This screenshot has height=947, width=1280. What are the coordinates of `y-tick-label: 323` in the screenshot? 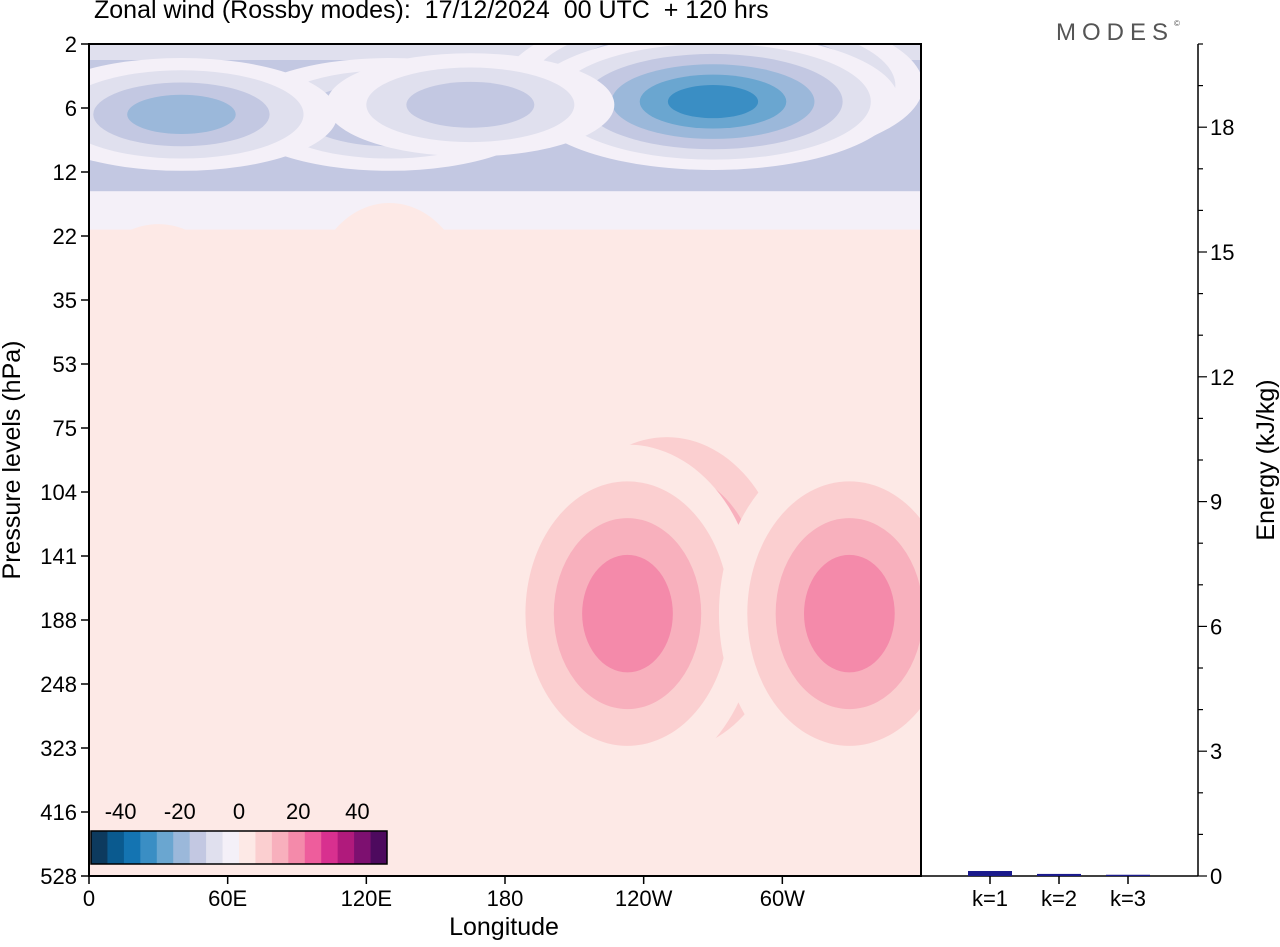 It's located at (58, 748).